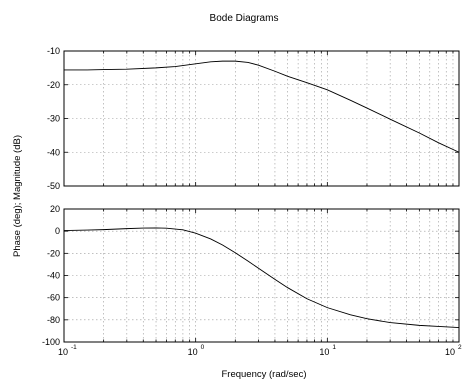  I want to click on phase-y-tick-labels: 20 0 -20 -40 -60 -80 -100, so click(51, 275).